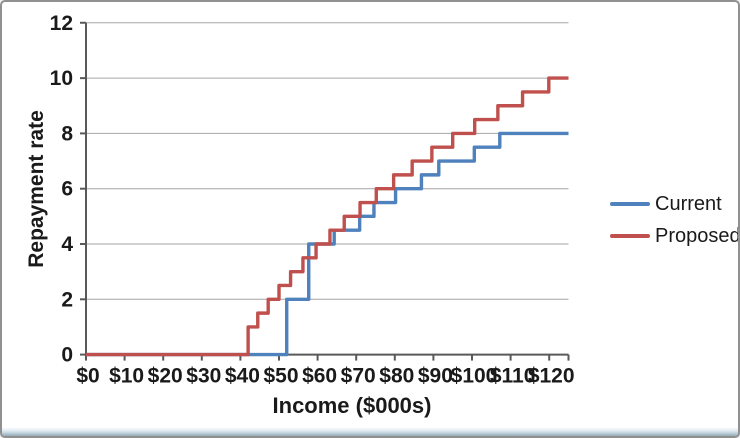 This screenshot has width=740, height=438. Describe the element at coordinates (87, 376) in the screenshot. I see `x-tick-label: $0` at that location.